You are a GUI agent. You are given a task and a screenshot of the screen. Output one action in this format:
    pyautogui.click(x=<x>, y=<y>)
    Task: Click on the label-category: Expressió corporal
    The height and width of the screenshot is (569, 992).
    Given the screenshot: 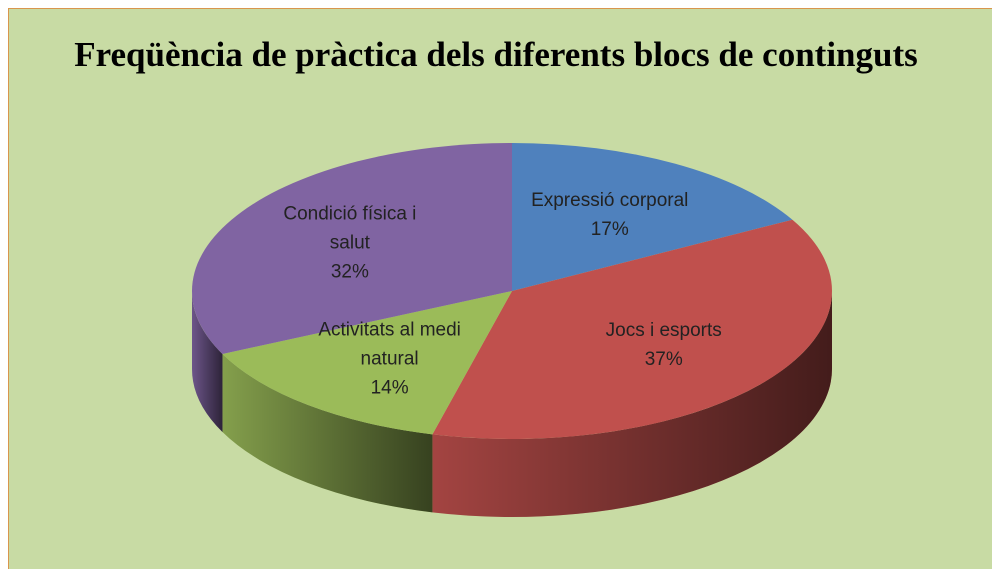 What is the action you would take?
    pyautogui.click(x=610, y=200)
    